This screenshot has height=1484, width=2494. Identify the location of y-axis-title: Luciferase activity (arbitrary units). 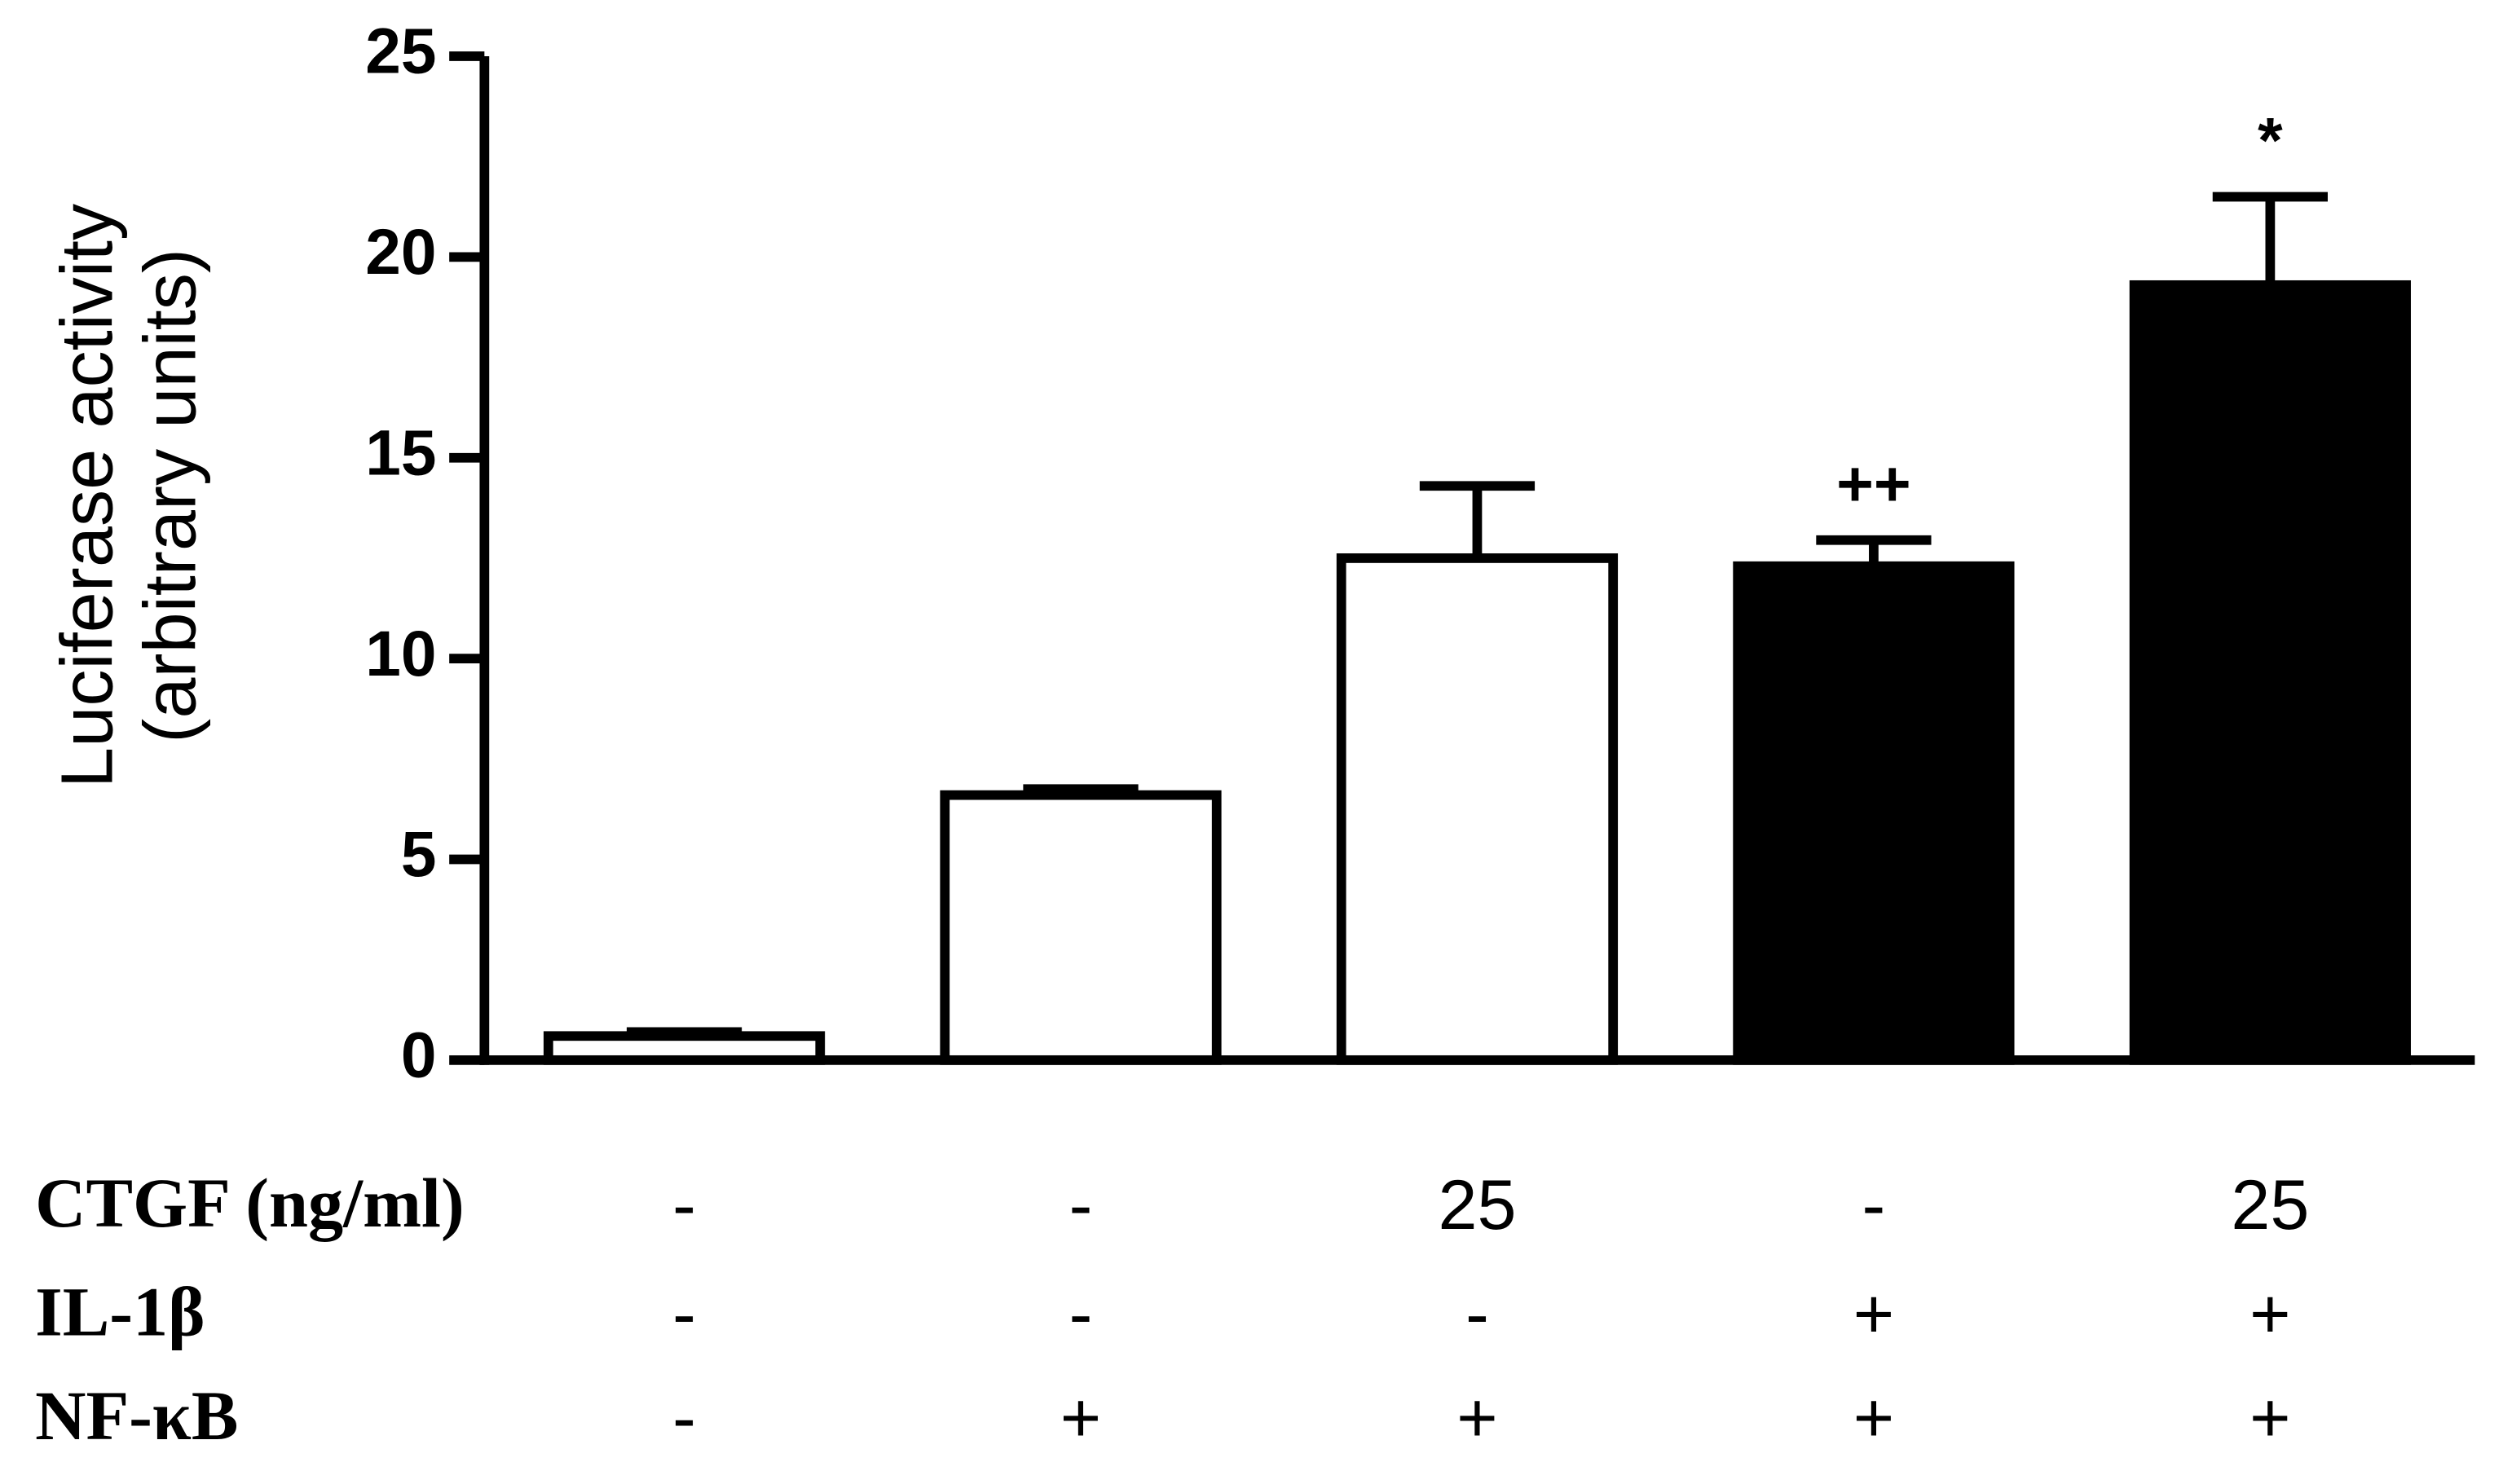
(129, 496).